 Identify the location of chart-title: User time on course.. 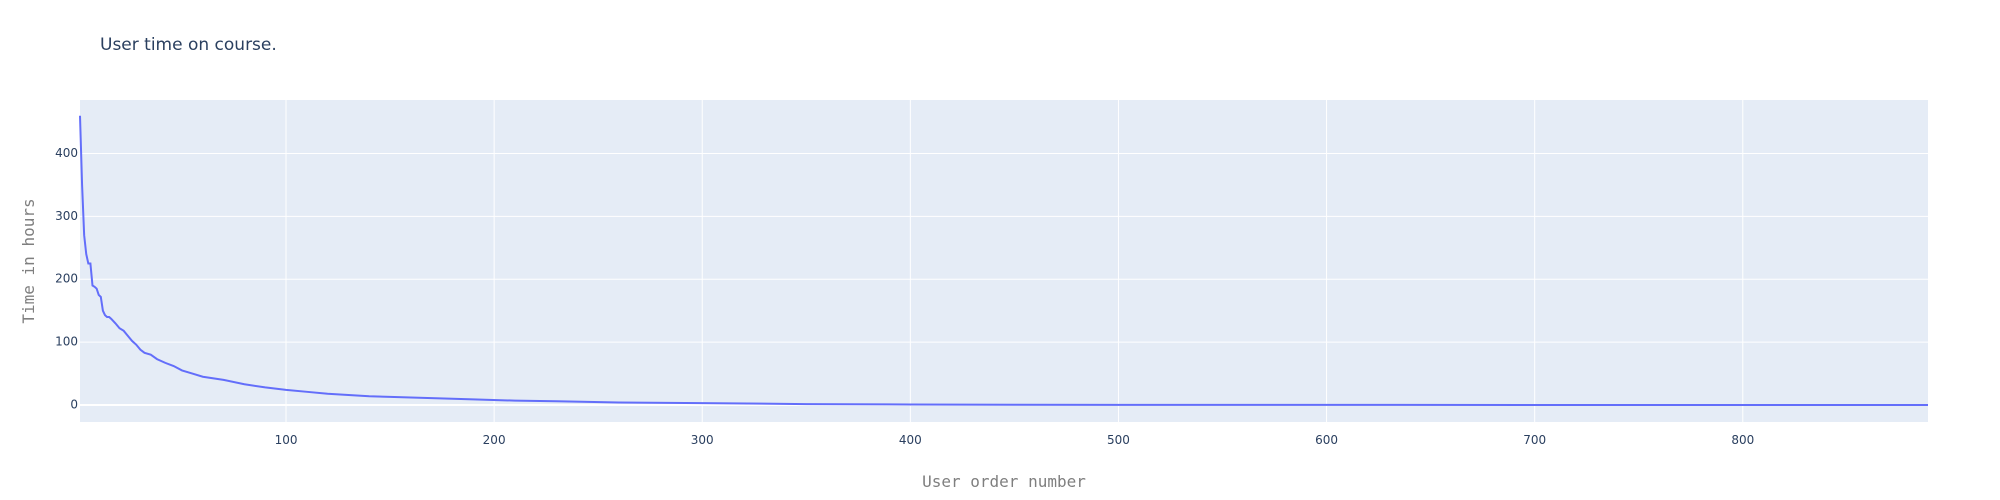
(188, 45).